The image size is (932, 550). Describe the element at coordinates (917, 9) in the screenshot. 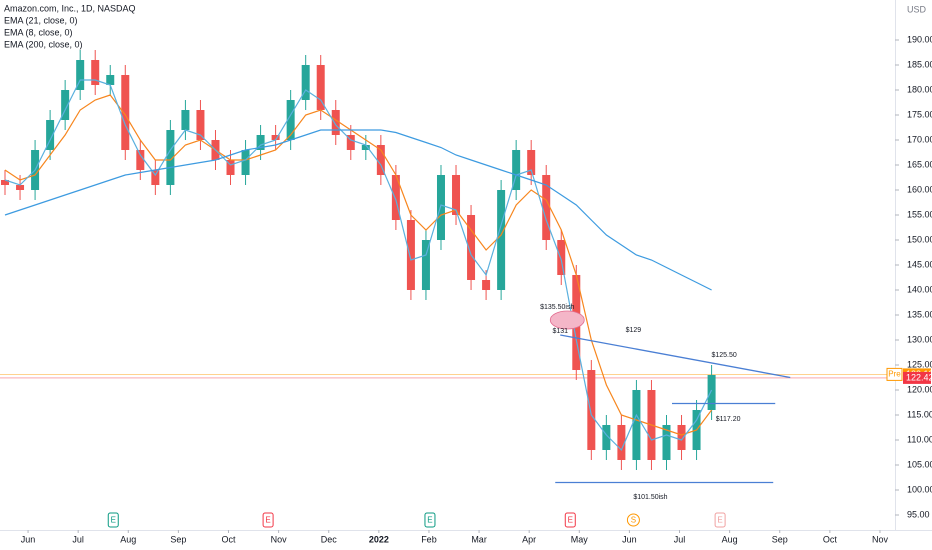

I see `currency: USD` at that location.